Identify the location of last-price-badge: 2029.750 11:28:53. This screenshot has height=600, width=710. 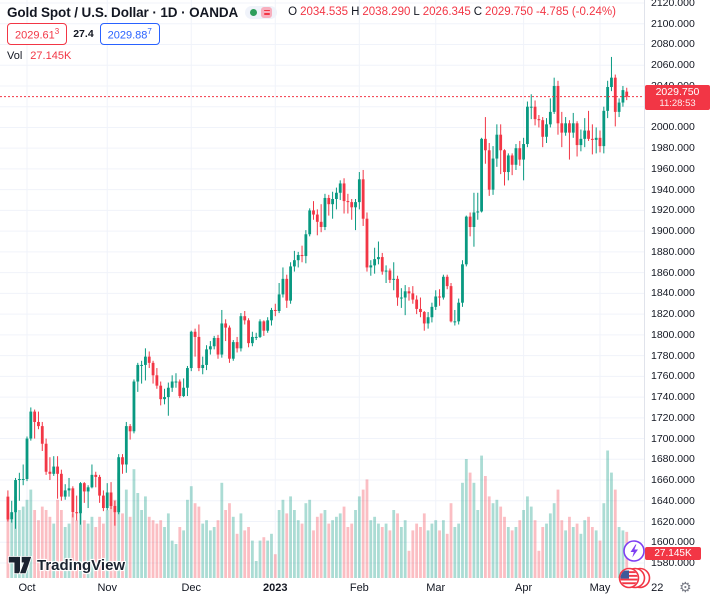
(677, 97).